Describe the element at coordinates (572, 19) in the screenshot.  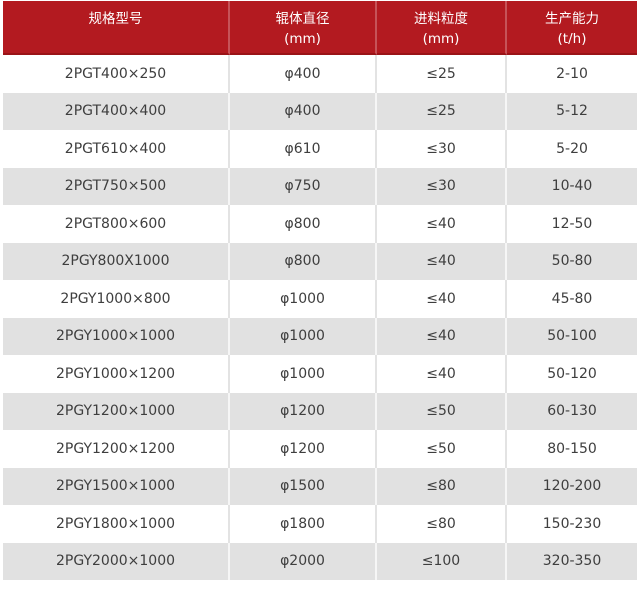
I see `header-label: 生产能力` at that location.